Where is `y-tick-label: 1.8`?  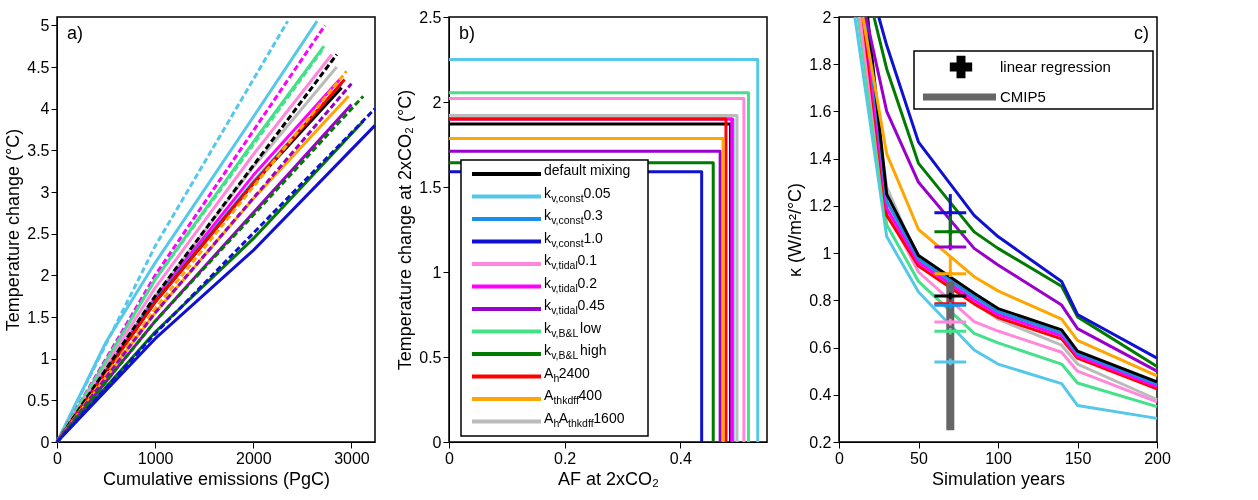
y-tick-label: 1.8 is located at coordinates (820, 64).